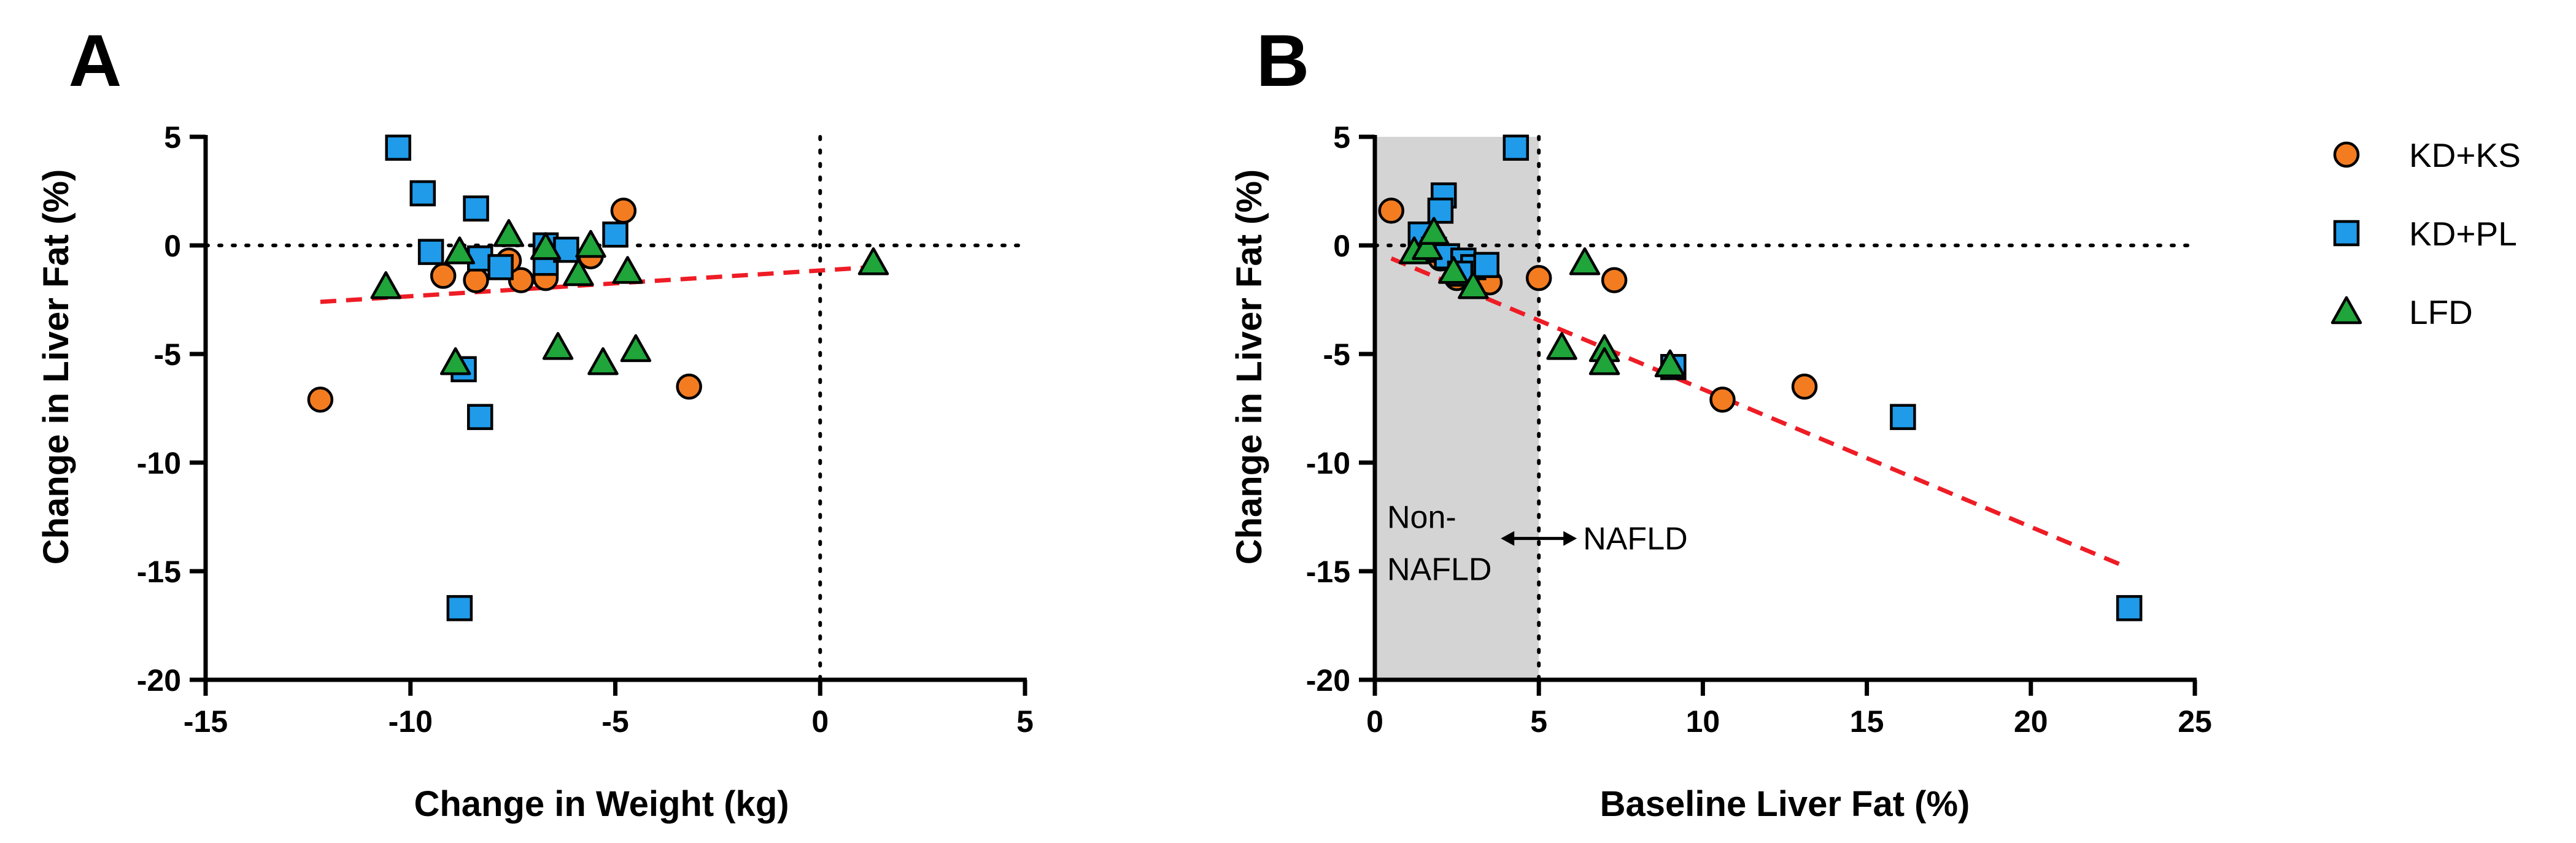 This screenshot has height=843, width=2576. What do you see at coordinates (411, 721) in the screenshot?
I see `panel-a-x-tick-label: -10` at bounding box center [411, 721].